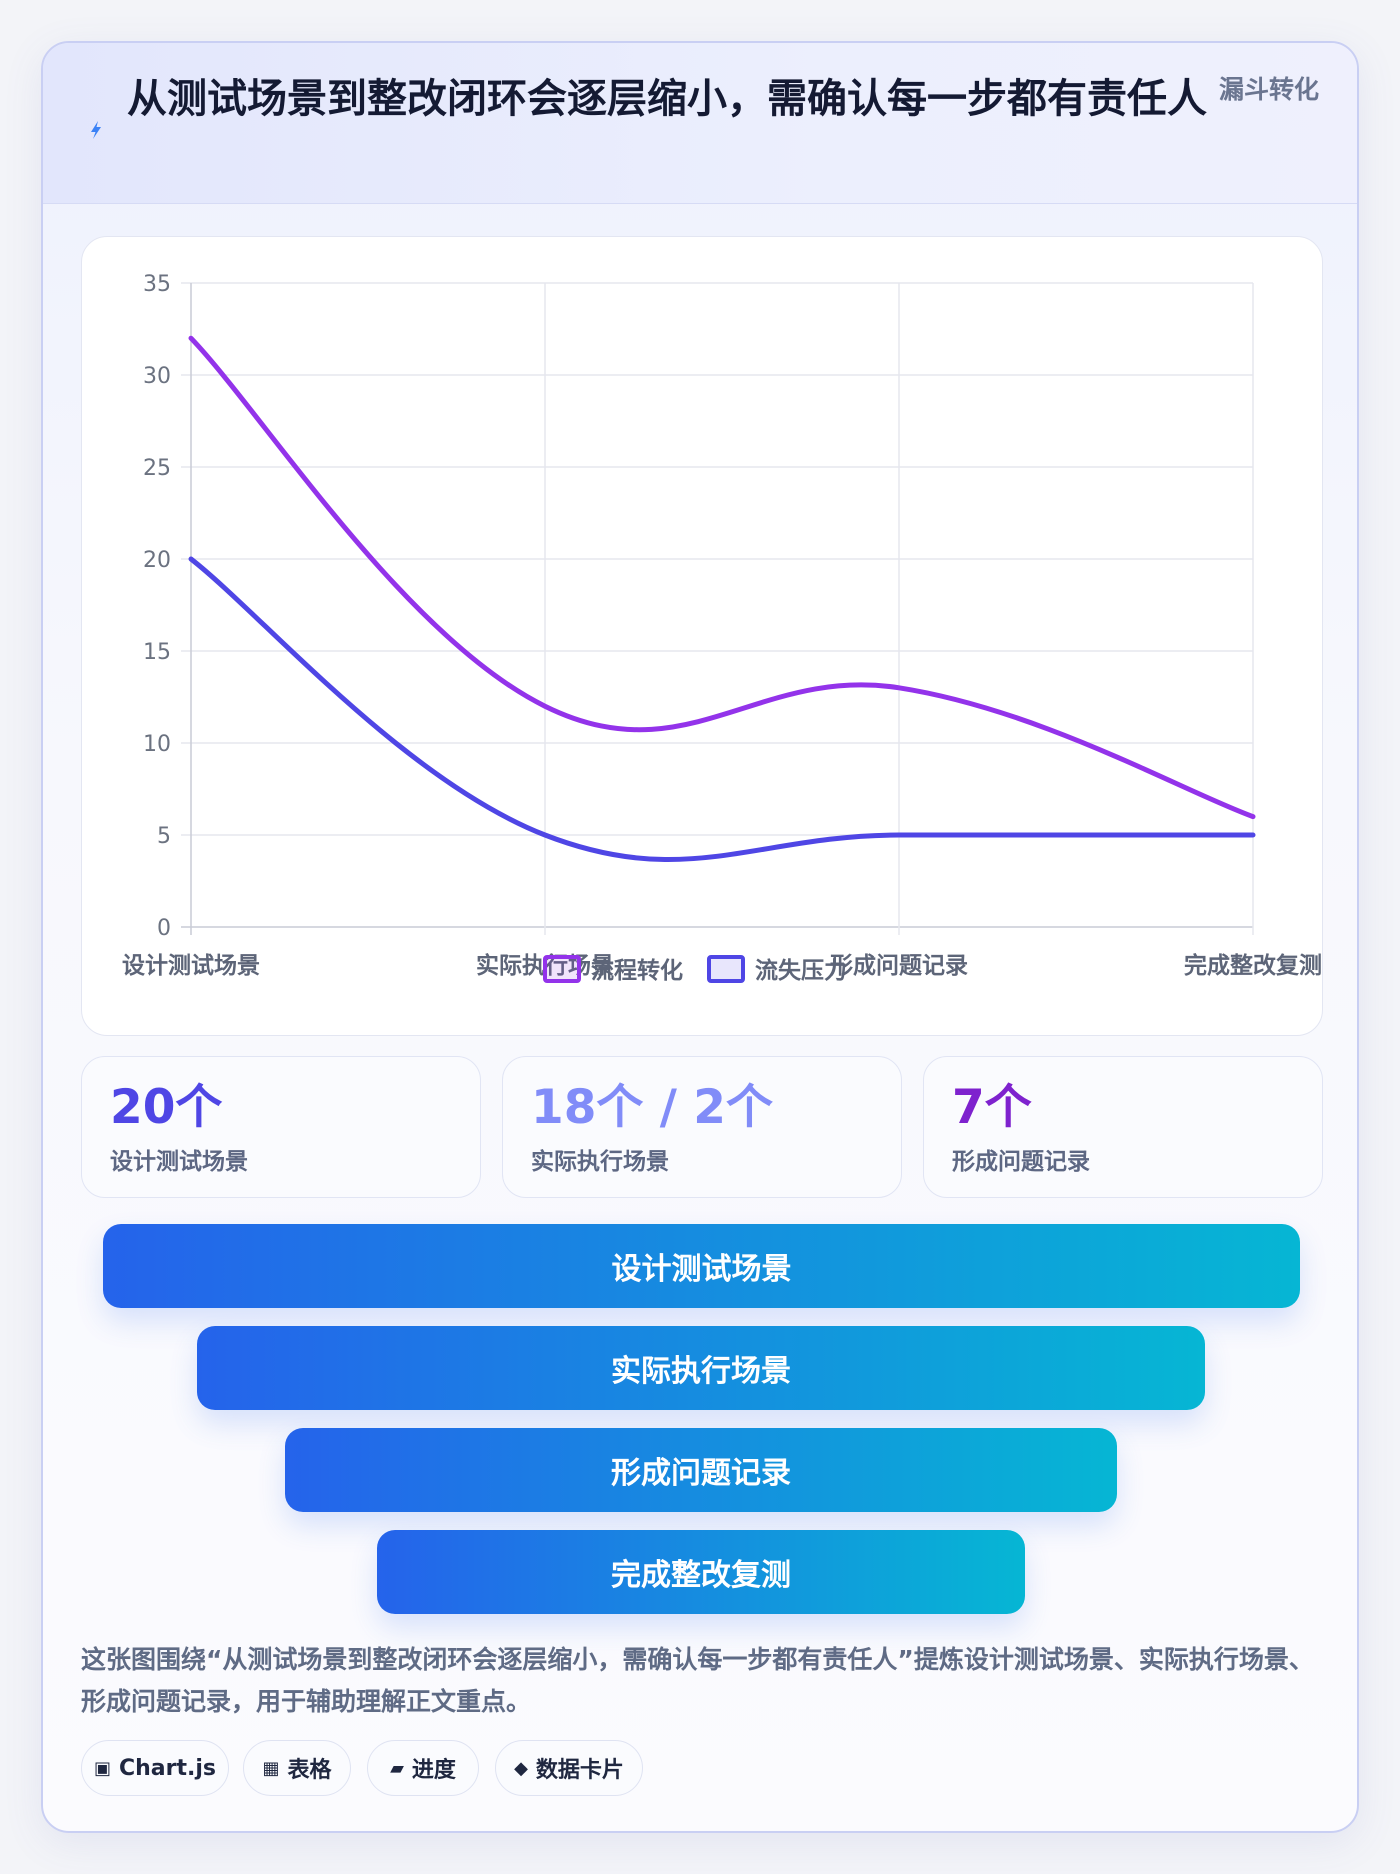 This screenshot has width=1400, height=1874. What do you see at coordinates (722, 709) in the screenshot?
I see `series-line` at bounding box center [722, 709].